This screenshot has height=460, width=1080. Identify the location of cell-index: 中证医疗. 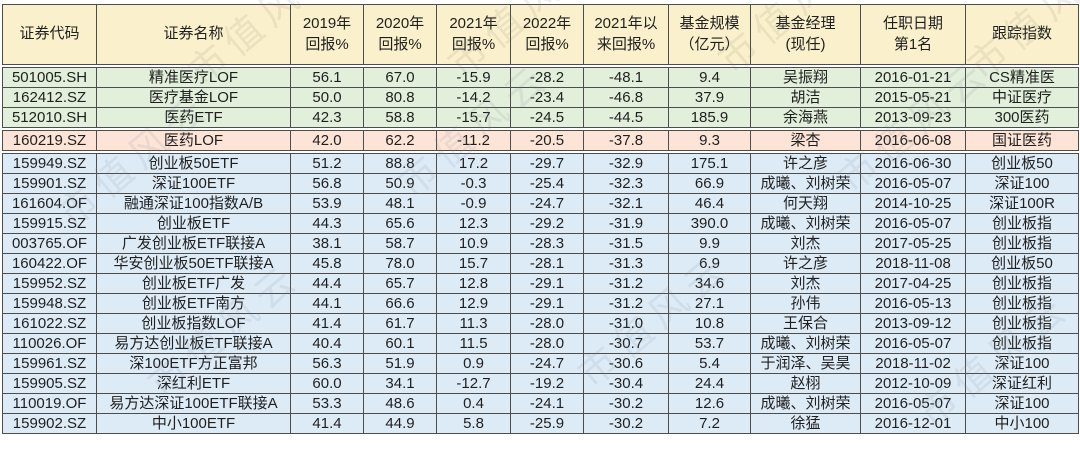
(1022, 97).